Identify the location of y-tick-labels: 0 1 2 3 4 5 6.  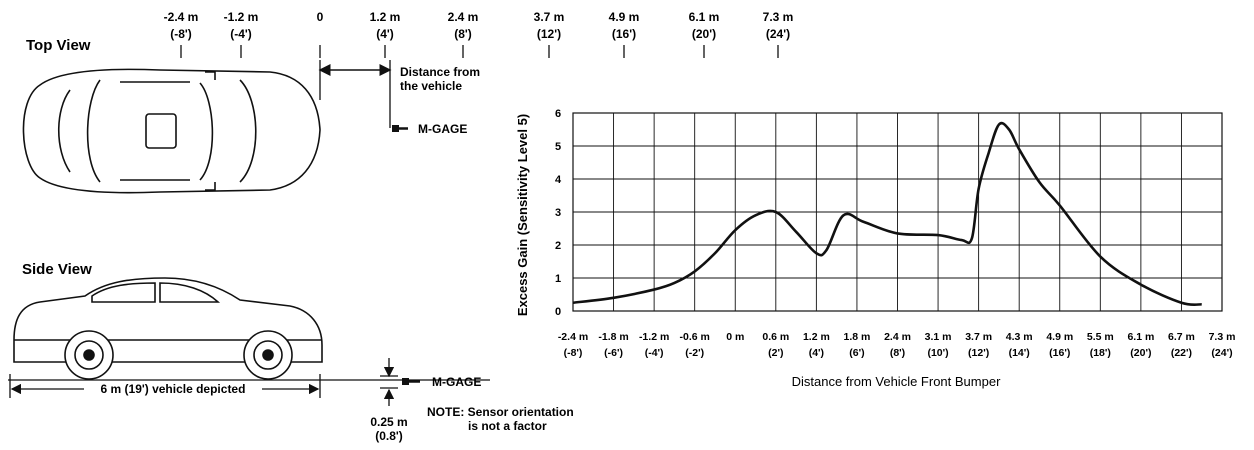
(558, 213).